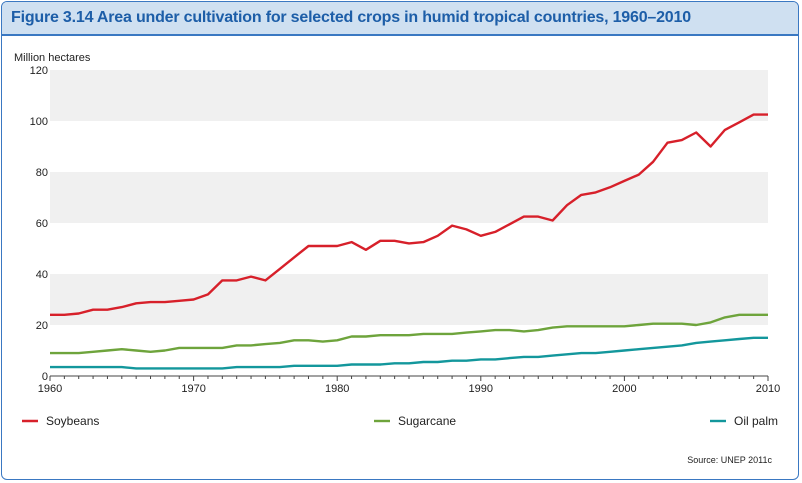 Image resolution: width=802 pixels, height=483 pixels. I want to click on series-line-oil-palm, so click(409, 353).